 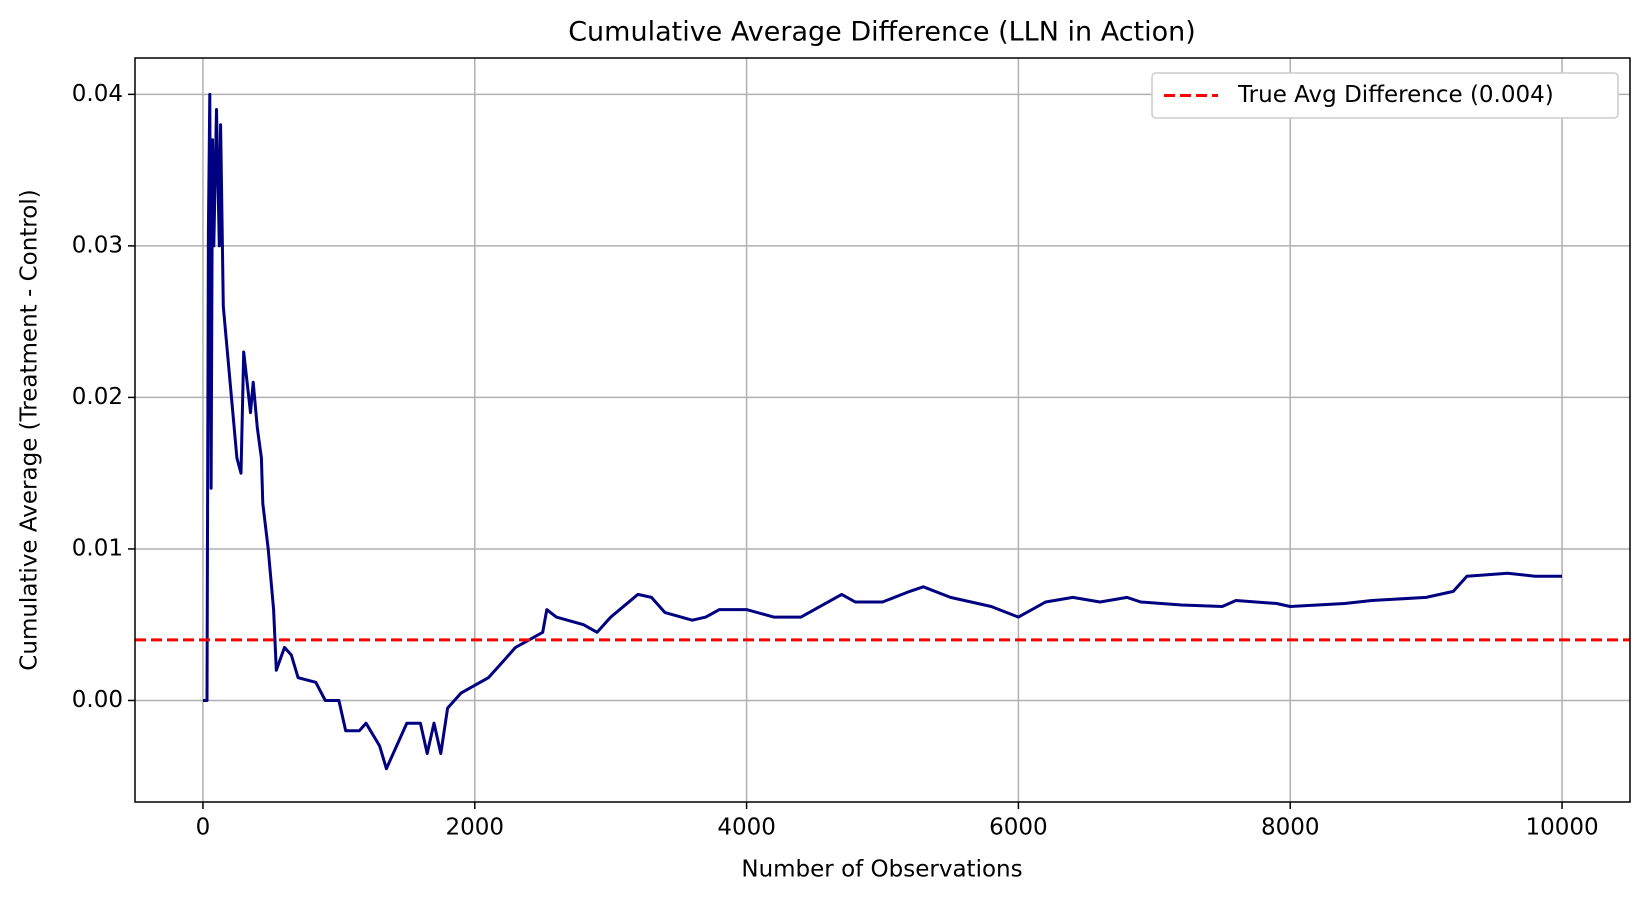 What do you see at coordinates (1395, 95) in the screenshot?
I see `legend-label: True Avg Difference (0.004)` at bounding box center [1395, 95].